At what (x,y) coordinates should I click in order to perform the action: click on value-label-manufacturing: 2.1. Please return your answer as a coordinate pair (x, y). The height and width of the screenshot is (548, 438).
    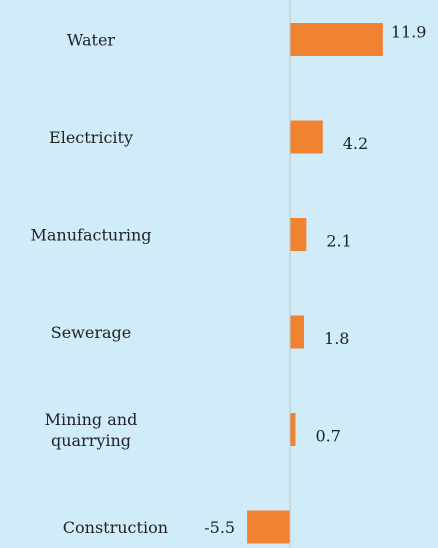
    Looking at the image, I should click on (338, 241).